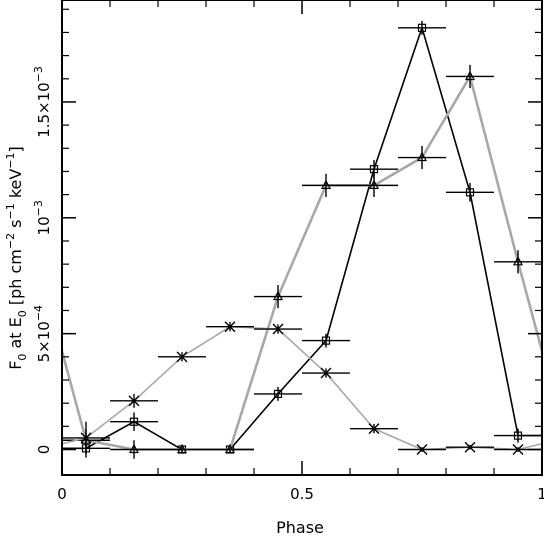 The height and width of the screenshot is (538, 544). I want to click on x-tick-label-1: 0.5, so click(302, 494).